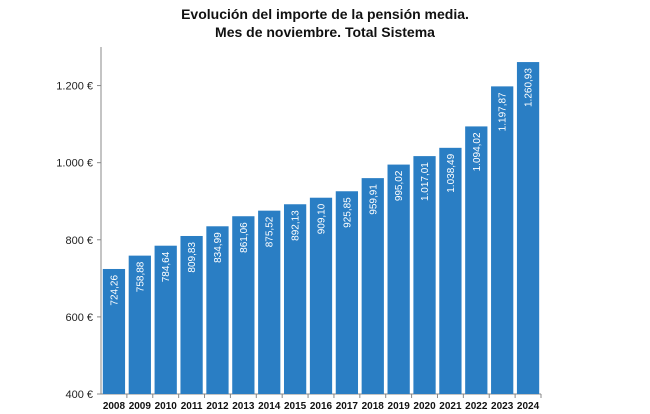 The height and width of the screenshot is (414, 650). What do you see at coordinates (114, 290) in the screenshot?
I see `data-label: 724,26` at bounding box center [114, 290].